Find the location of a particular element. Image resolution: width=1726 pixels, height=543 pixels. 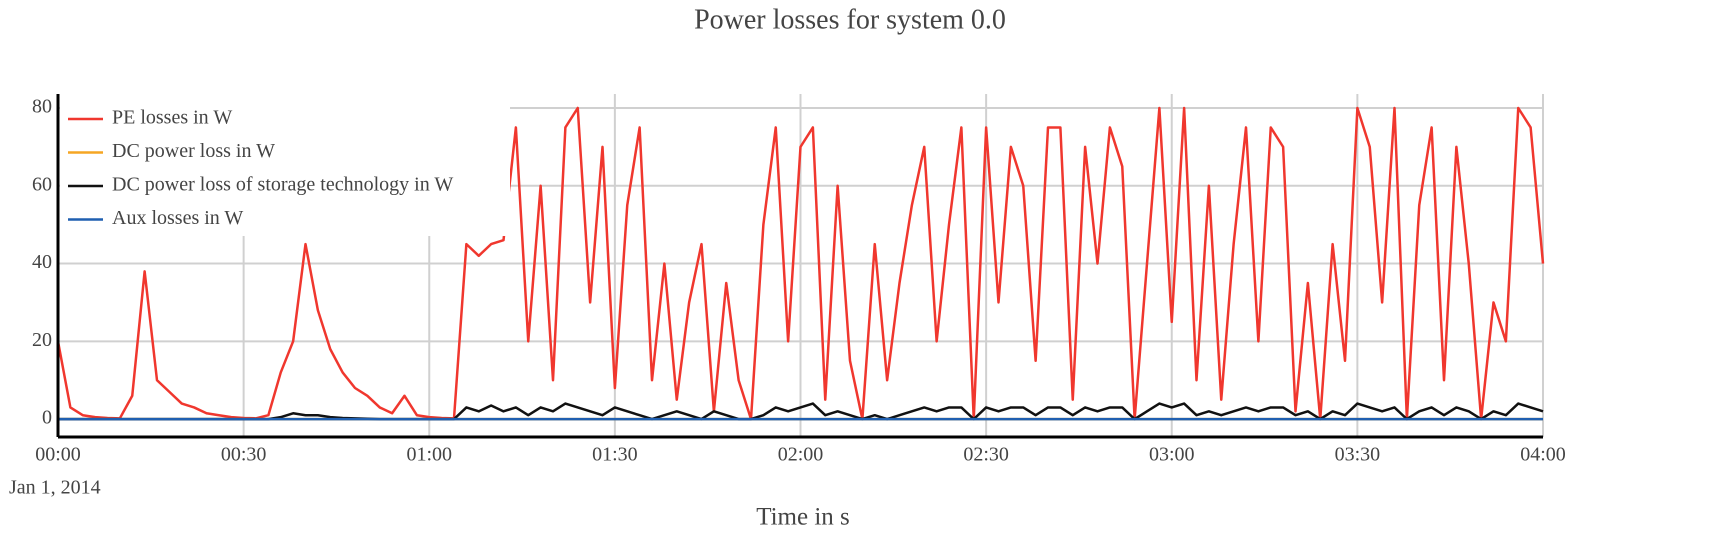

x-tick-label: 01:00 is located at coordinates (429, 455).